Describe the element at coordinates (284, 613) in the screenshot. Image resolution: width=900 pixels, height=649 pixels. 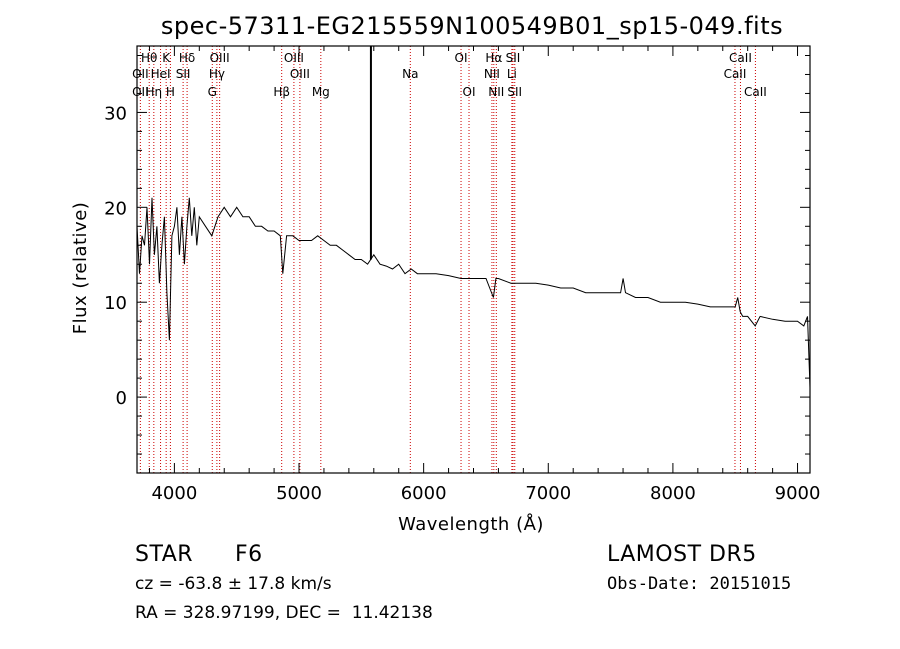
I see `coordinates: RA = 328.97199, DEC = 11.42138` at that location.